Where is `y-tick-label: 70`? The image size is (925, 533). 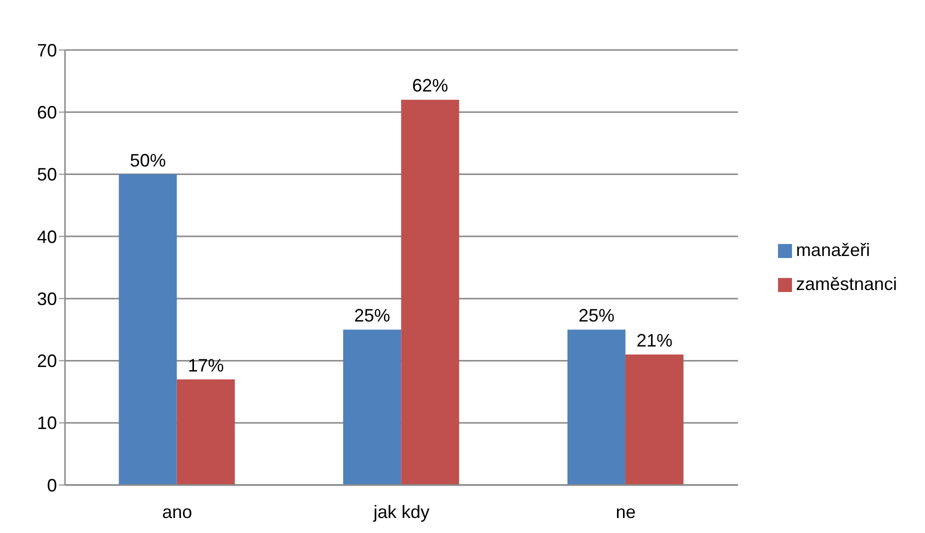 y-tick-label: 70 is located at coordinates (46, 50).